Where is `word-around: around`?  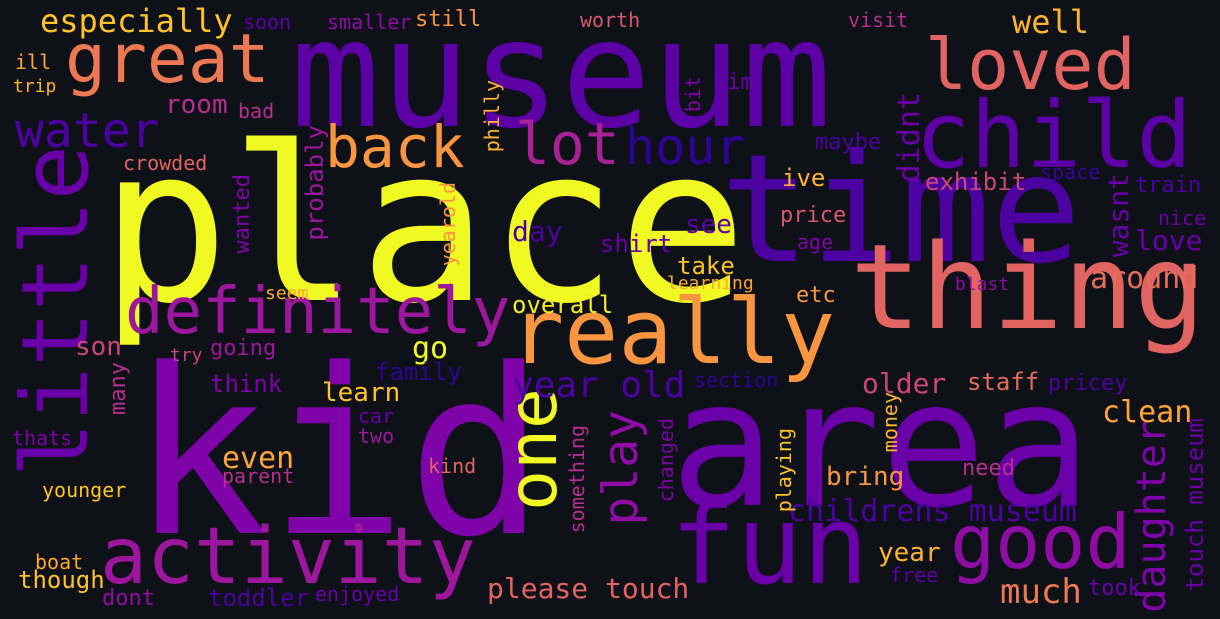 word-around: around is located at coordinates (1144, 278).